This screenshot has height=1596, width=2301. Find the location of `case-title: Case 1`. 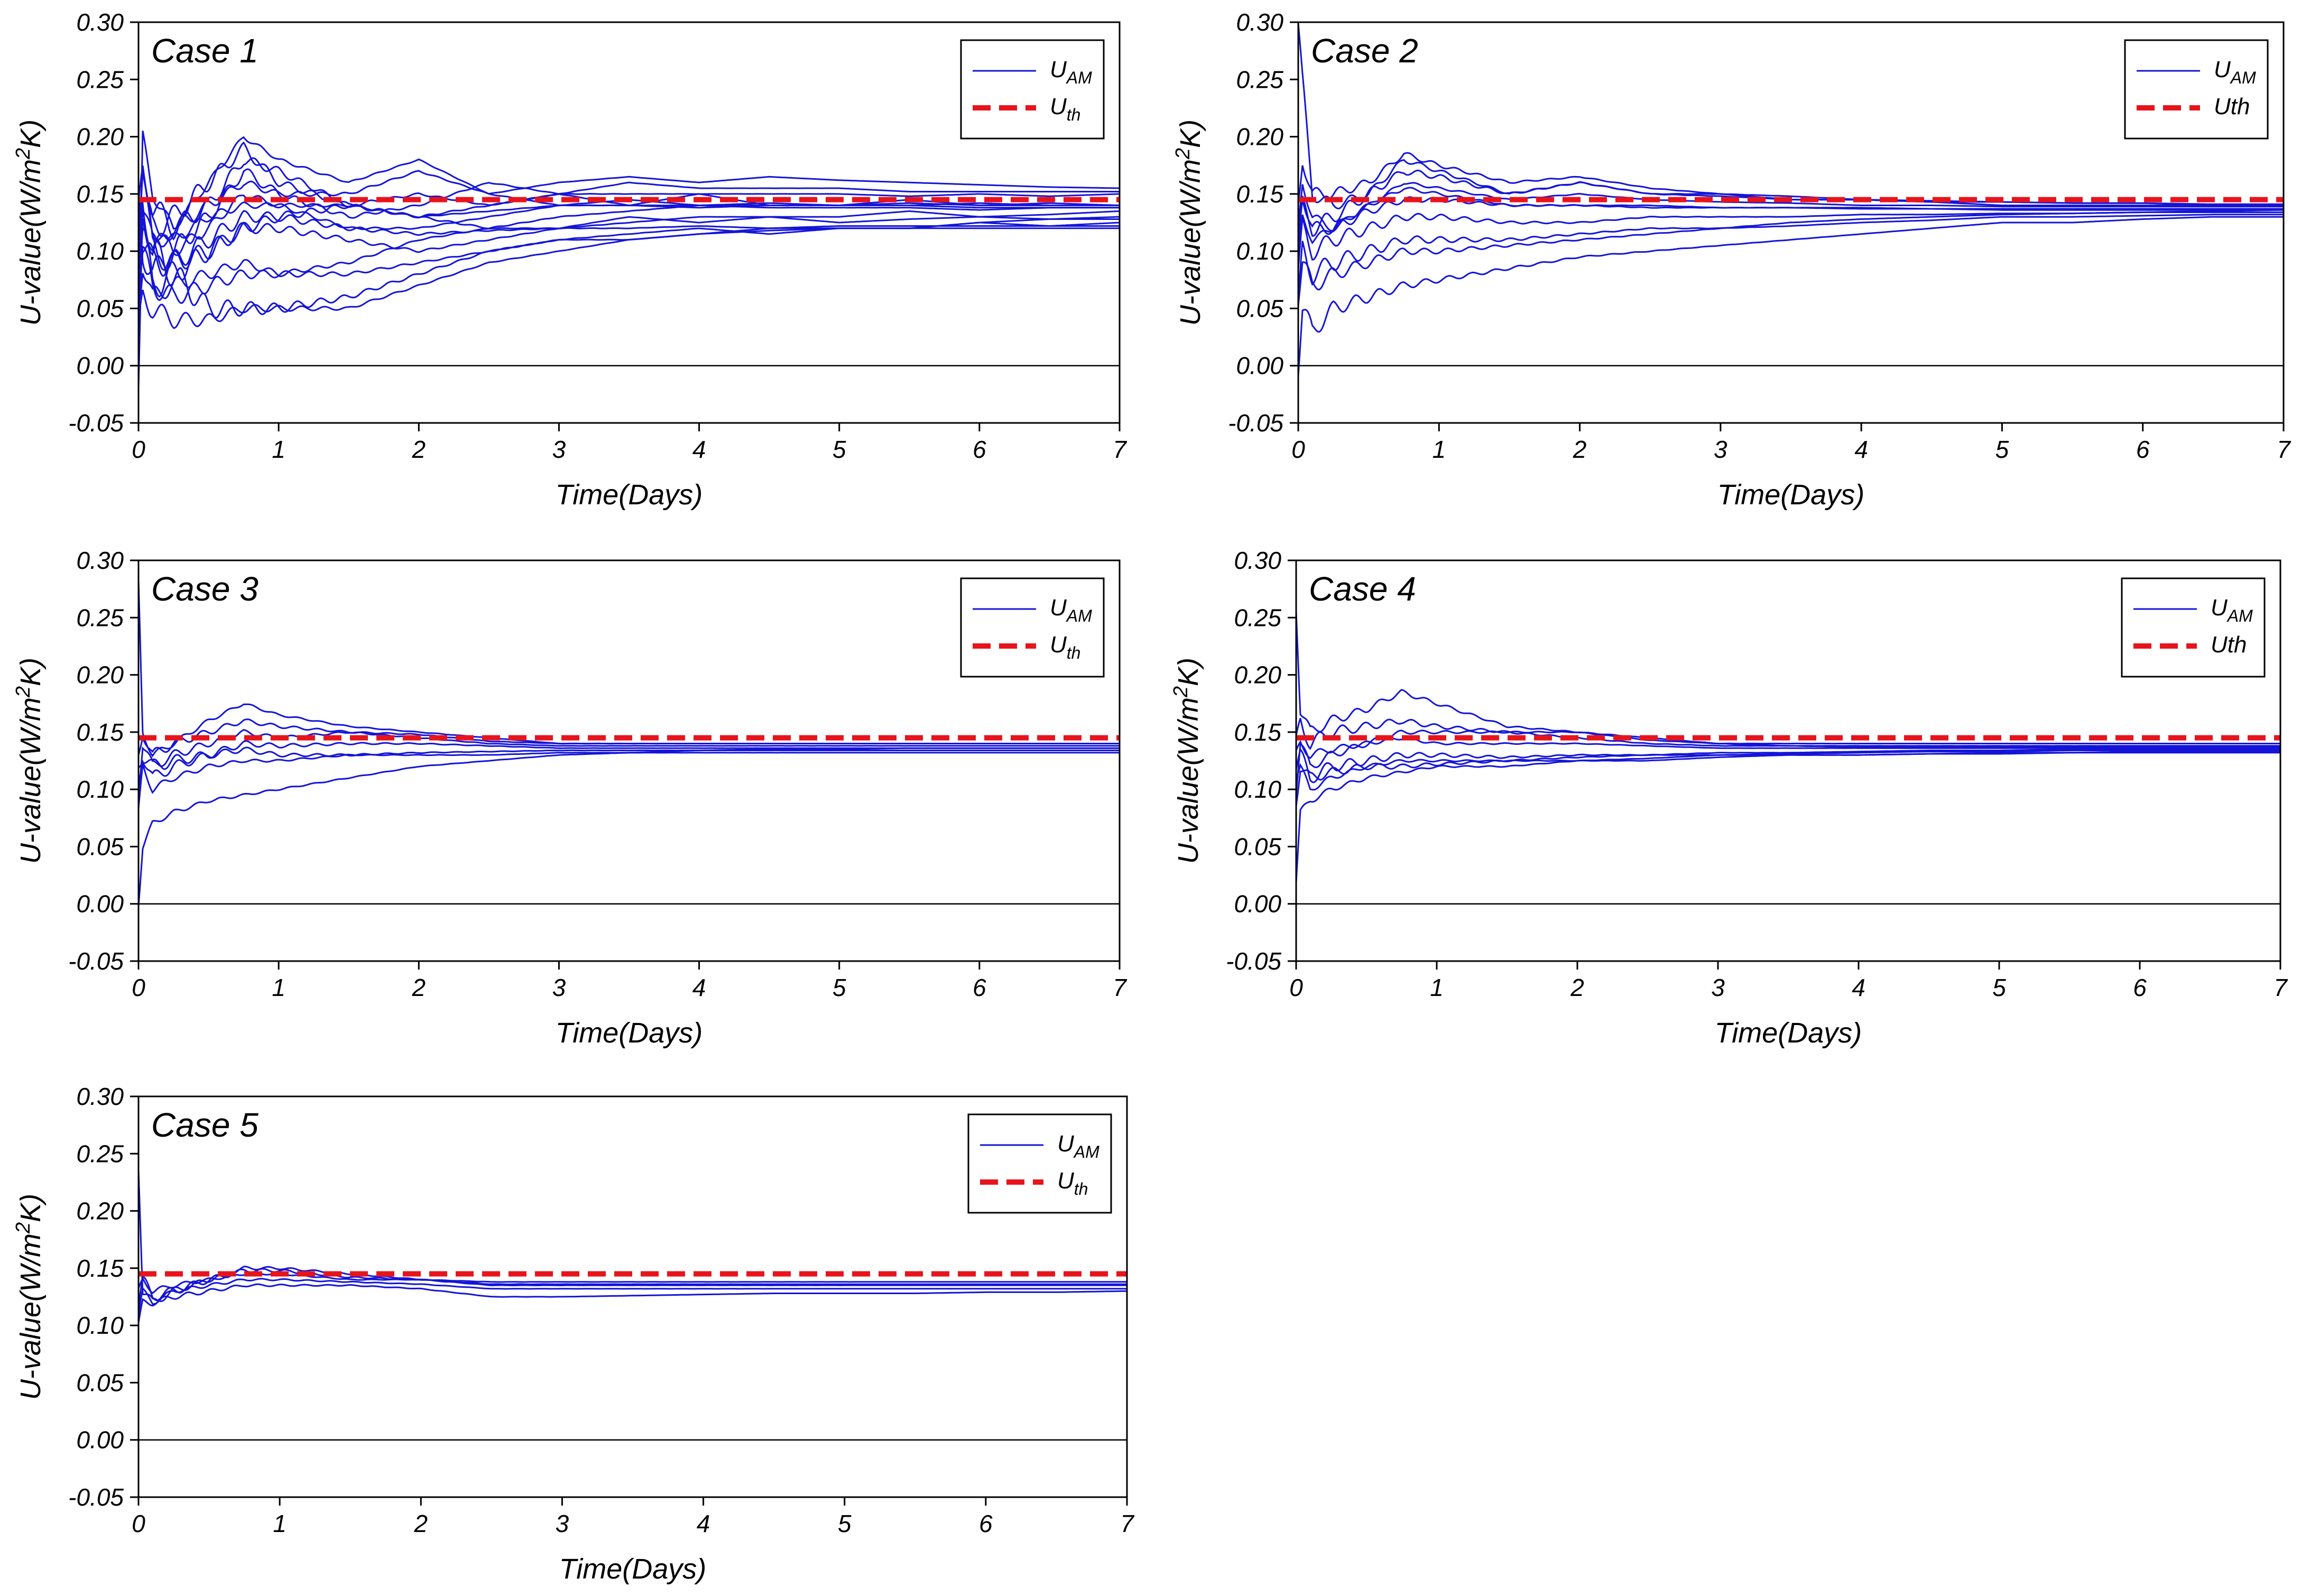

case-title: Case 1 is located at coordinates (204, 51).